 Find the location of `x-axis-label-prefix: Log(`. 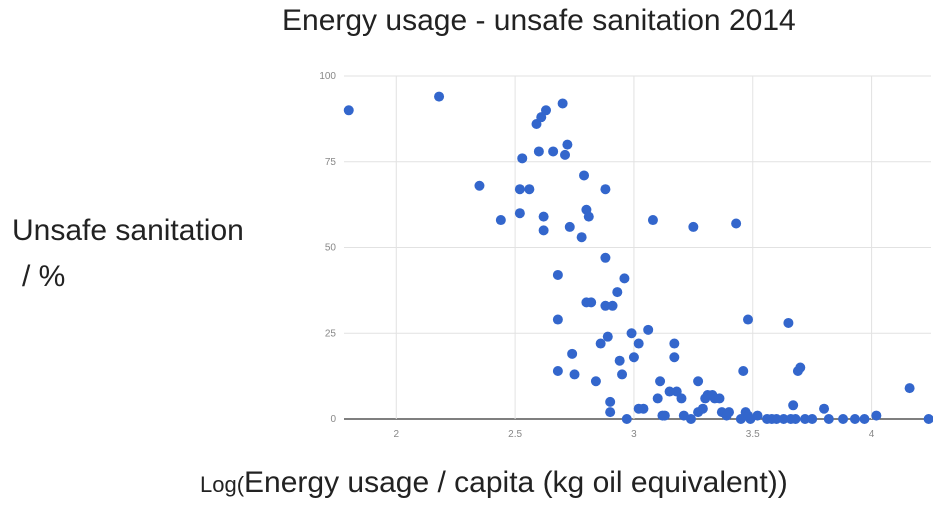

x-axis-label-prefix: Log( is located at coordinates (222, 484).